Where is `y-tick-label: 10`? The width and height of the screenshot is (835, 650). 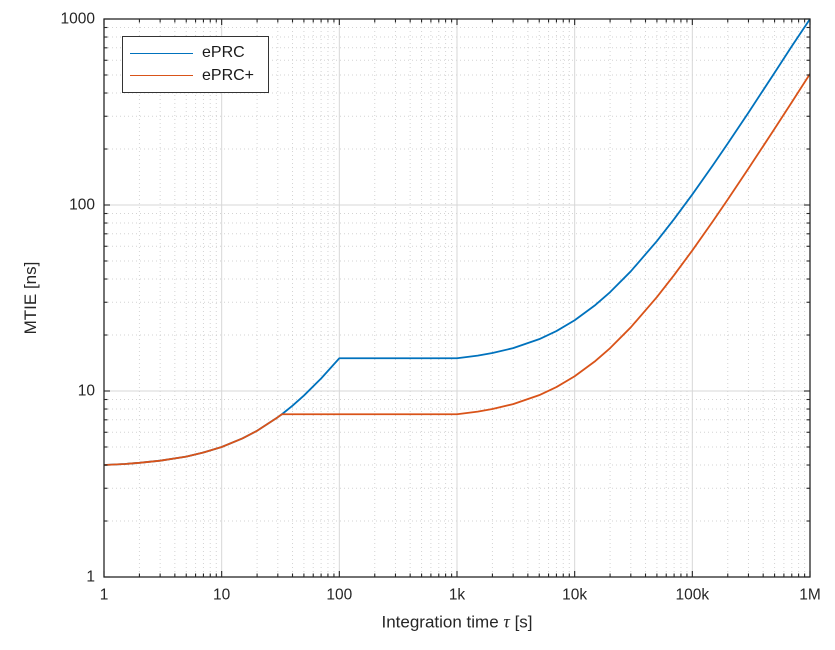 y-tick-label: 10 is located at coordinates (87, 391).